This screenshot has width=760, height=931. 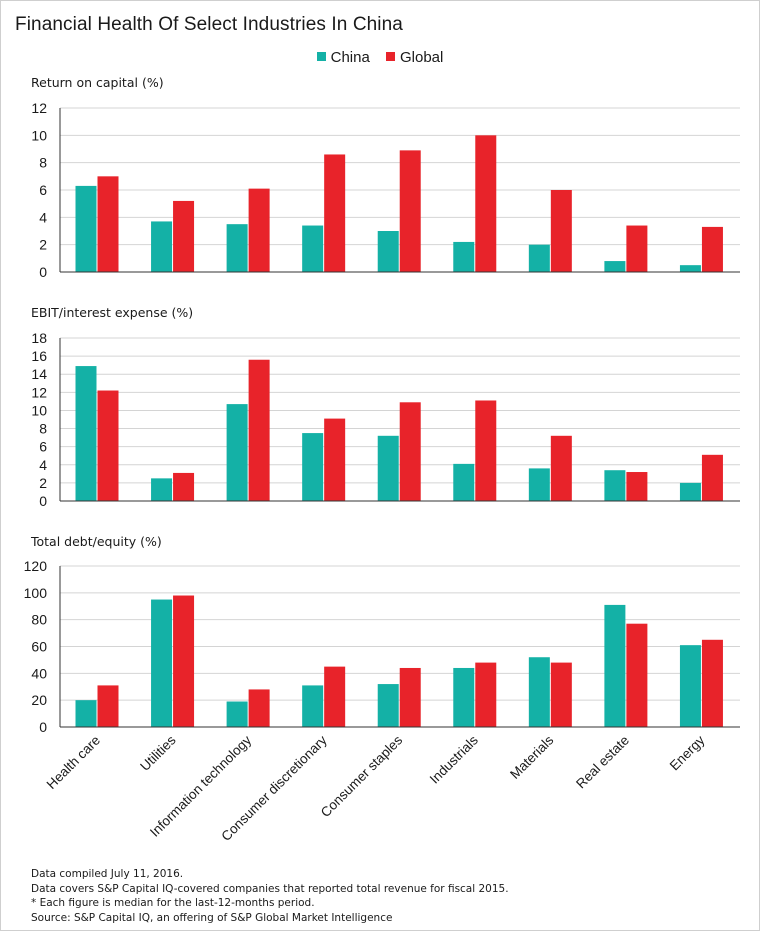 What do you see at coordinates (687, 752) in the screenshot?
I see `x-tick-label-energy: Energy` at bounding box center [687, 752].